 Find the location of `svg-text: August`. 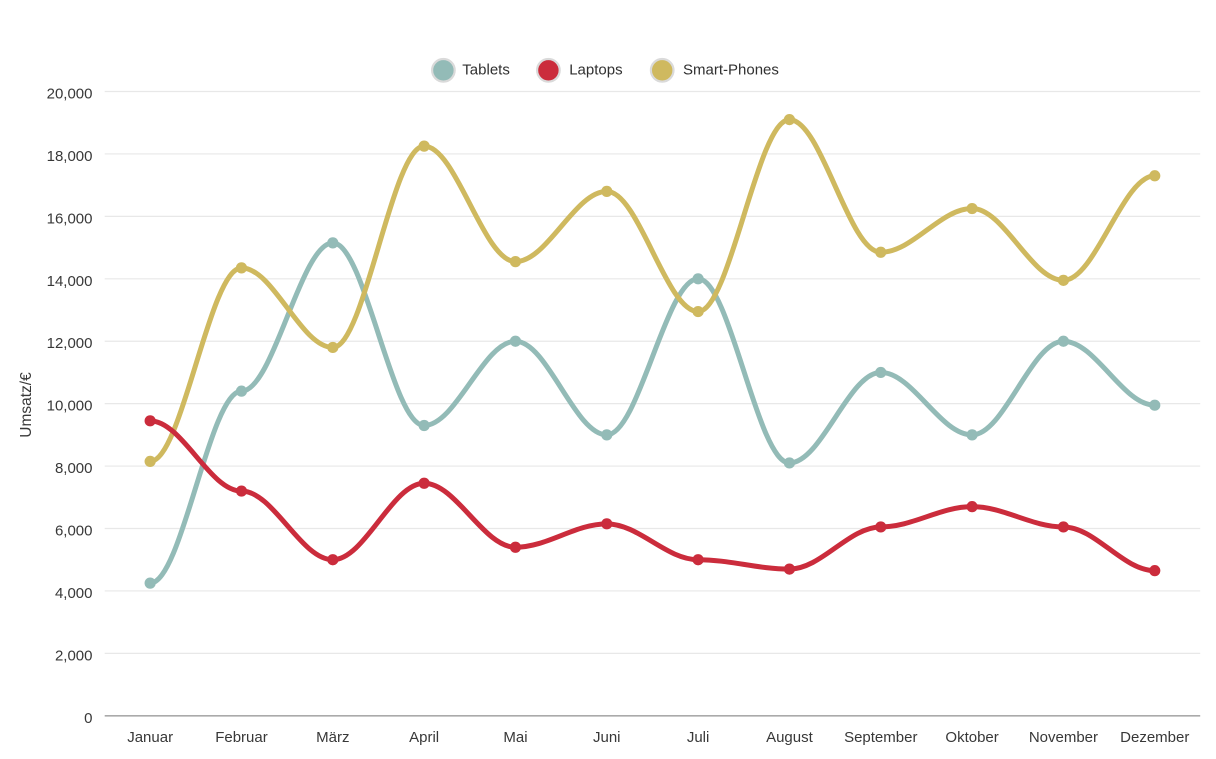

svg-text: August is located at coordinates (790, 737).